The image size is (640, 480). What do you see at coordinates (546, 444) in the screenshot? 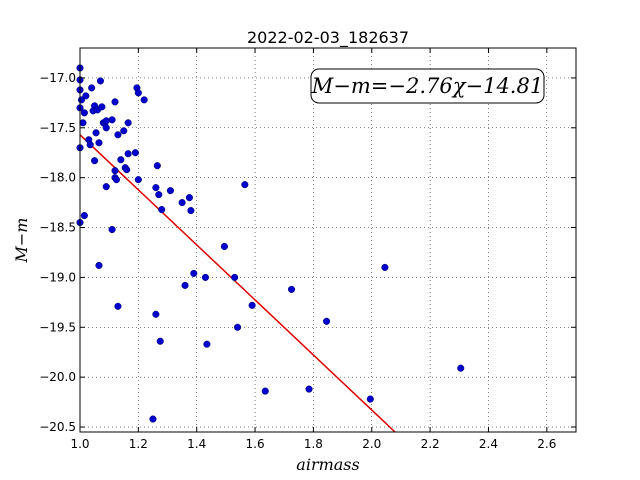
I see `x-tick-label: 2.6` at bounding box center [546, 444].